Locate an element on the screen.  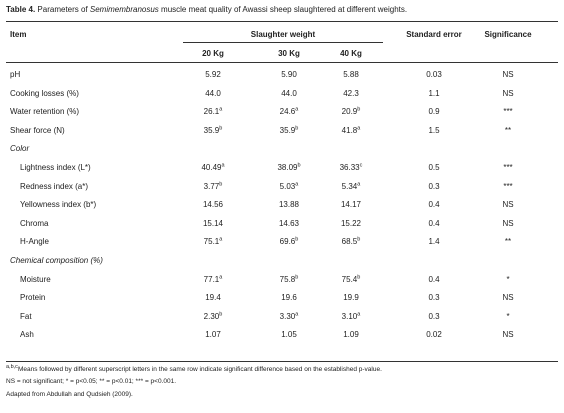
value-40kg: 1.09 is located at coordinates (351, 335).